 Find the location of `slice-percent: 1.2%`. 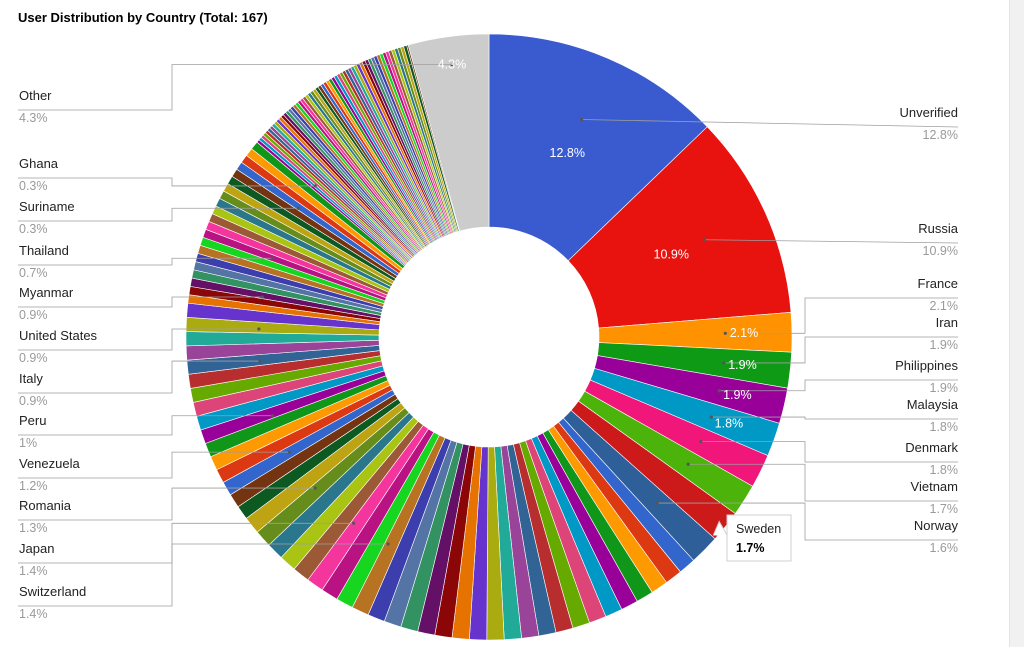

slice-percent: 1.2% is located at coordinates (33, 486).